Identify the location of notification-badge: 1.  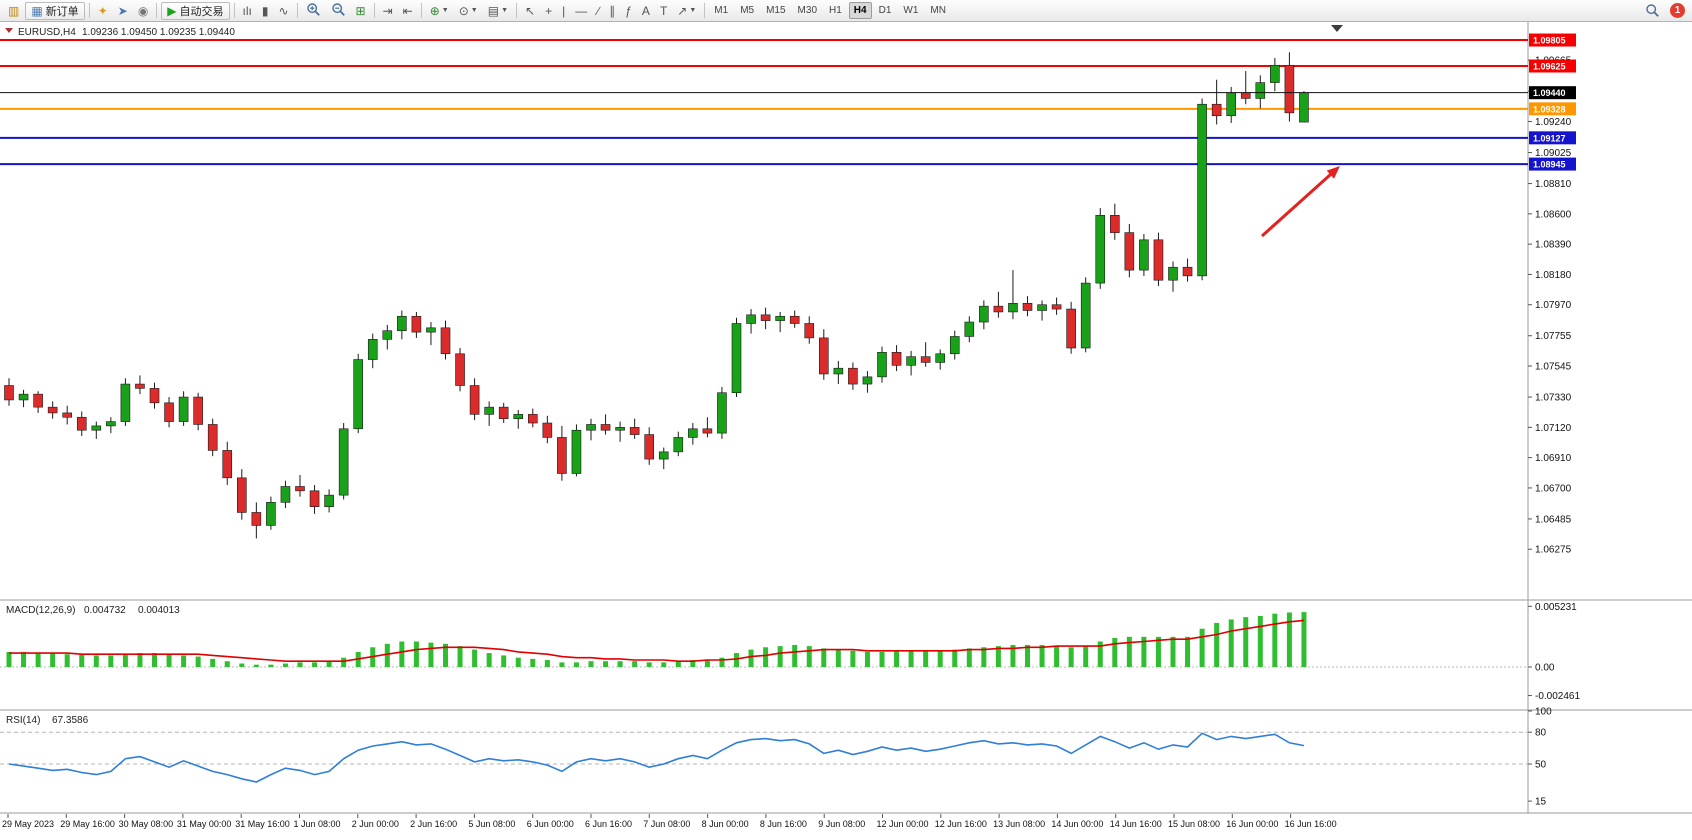
(1677, 10).